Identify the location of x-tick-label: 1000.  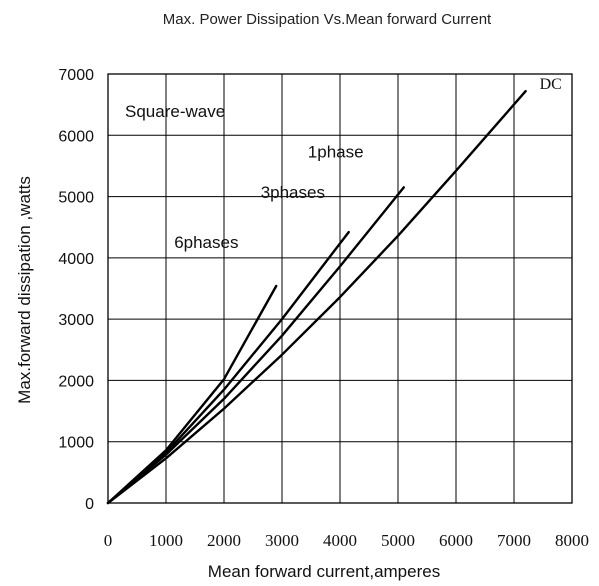
(166, 540).